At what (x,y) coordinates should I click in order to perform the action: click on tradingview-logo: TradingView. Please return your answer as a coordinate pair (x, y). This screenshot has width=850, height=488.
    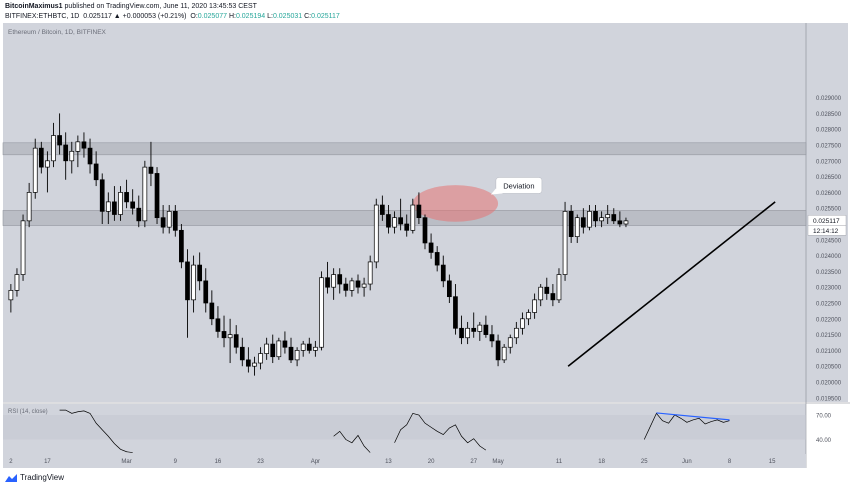
    Looking at the image, I should click on (34, 477).